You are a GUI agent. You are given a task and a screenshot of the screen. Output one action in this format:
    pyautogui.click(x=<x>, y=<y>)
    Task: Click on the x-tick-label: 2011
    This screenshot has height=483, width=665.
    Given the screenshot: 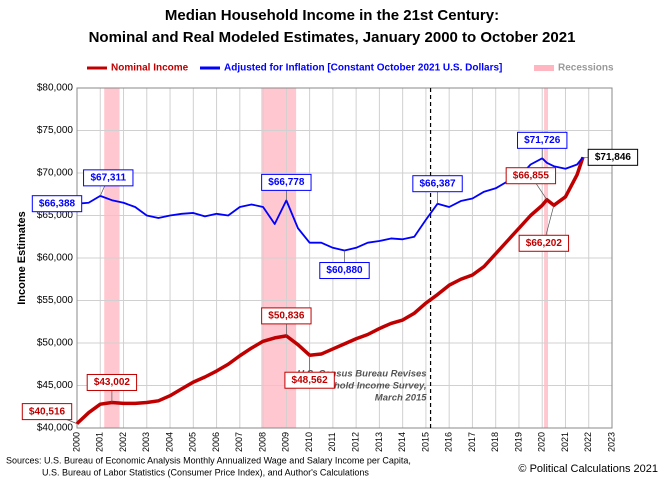 What is the action you would take?
    pyautogui.click(x=332, y=441)
    